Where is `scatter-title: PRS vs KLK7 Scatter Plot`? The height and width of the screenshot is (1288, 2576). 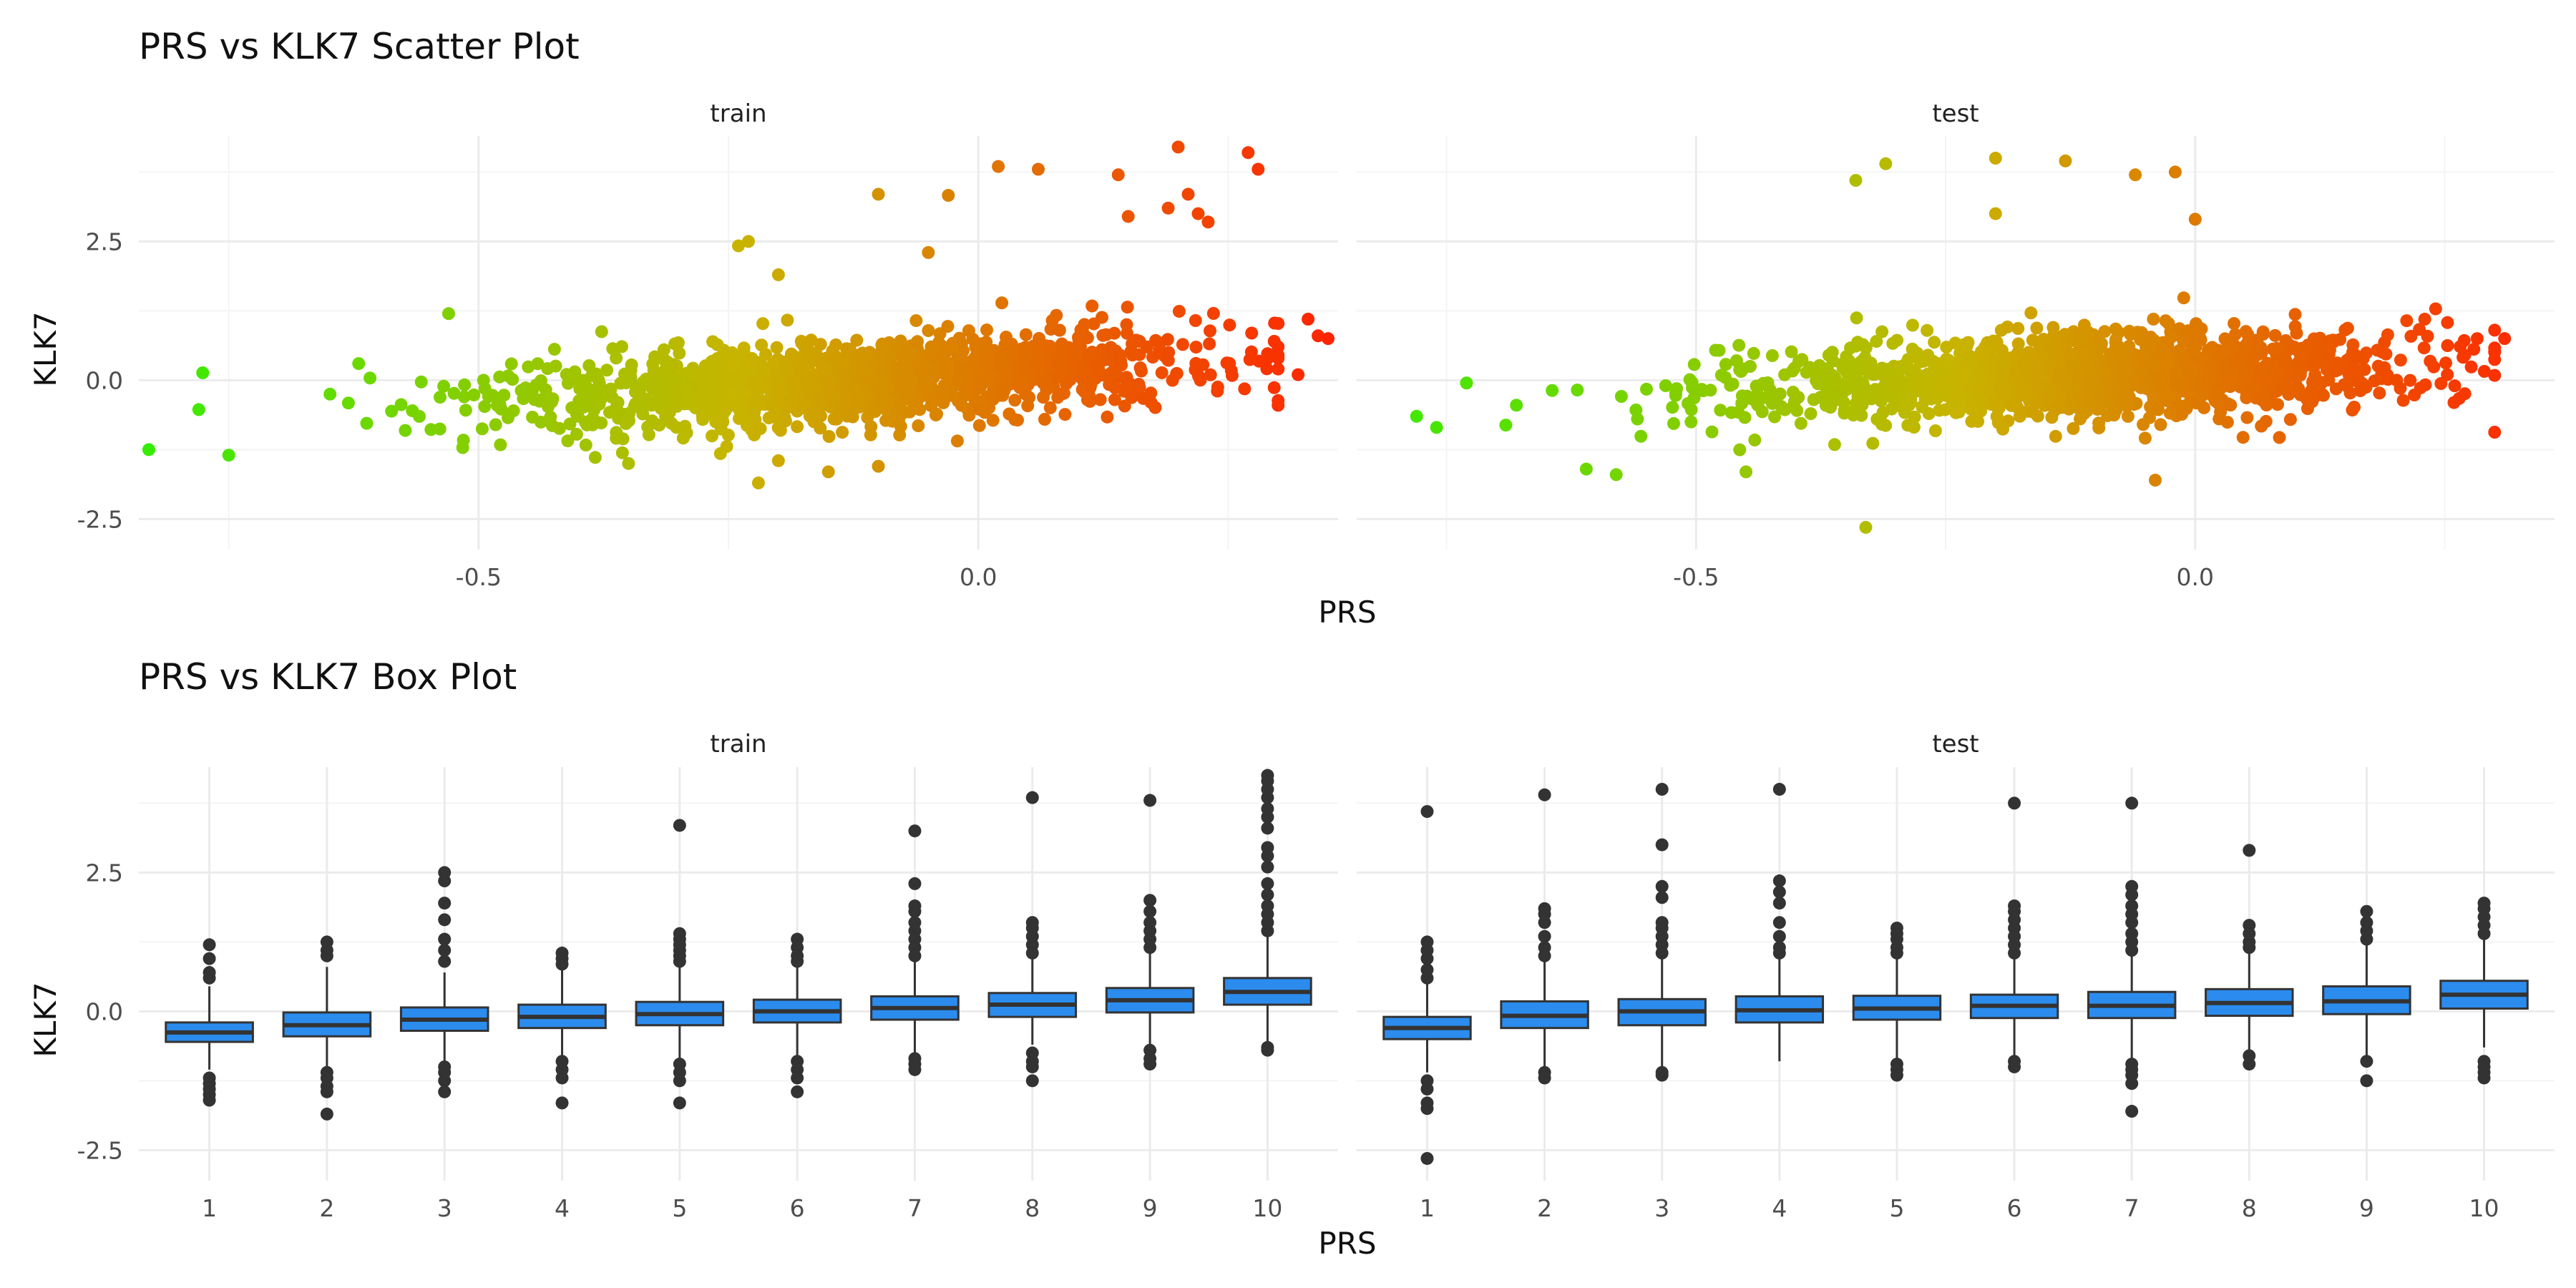
scatter-title: PRS vs KLK7 Scatter Plot is located at coordinates (359, 46).